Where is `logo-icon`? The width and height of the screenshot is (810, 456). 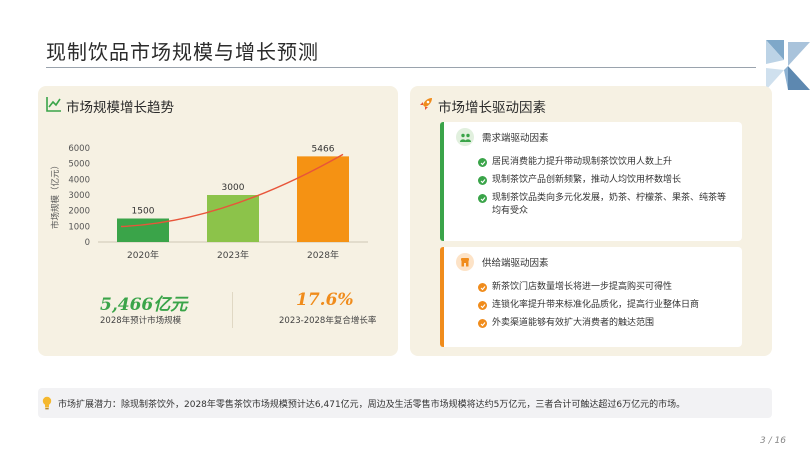
logo-icon is located at coordinates (788, 65).